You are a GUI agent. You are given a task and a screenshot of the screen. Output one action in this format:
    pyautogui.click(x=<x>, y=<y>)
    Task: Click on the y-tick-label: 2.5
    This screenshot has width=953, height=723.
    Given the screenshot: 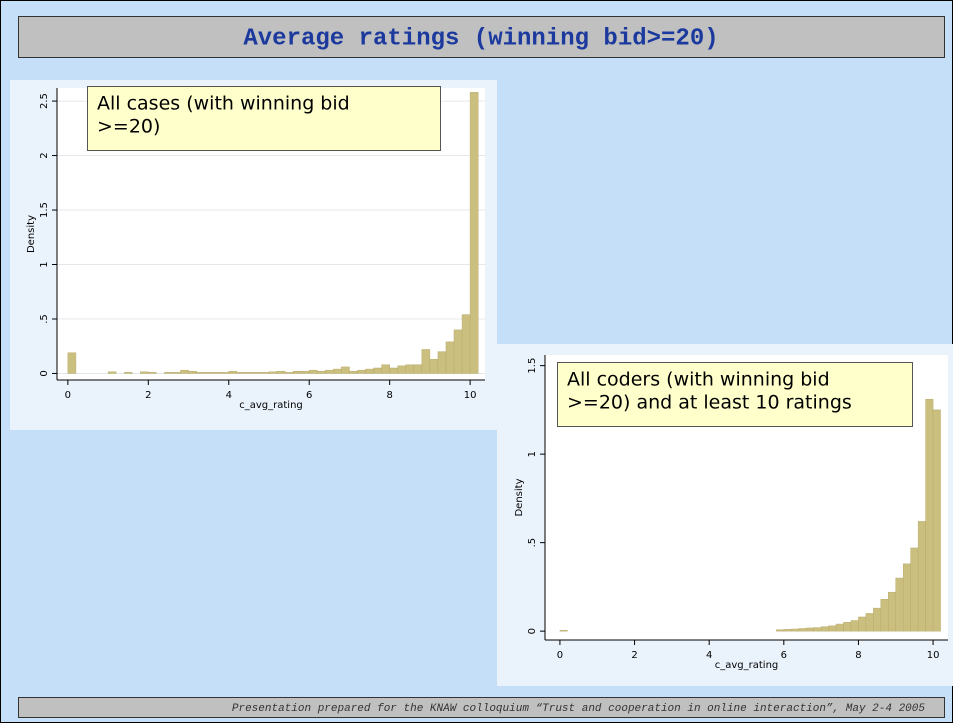 What is the action you would take?
    pyautogui.click(x=44, y=101)
    